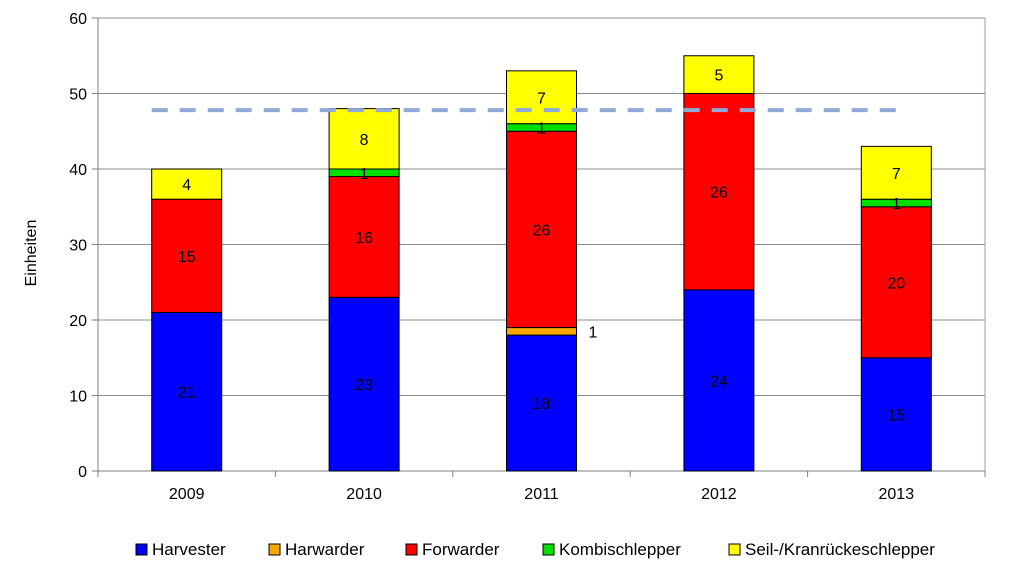 This screenshot has height=588, width=1024. I want to click on x-tick-label: 2009, so click(187, 494).